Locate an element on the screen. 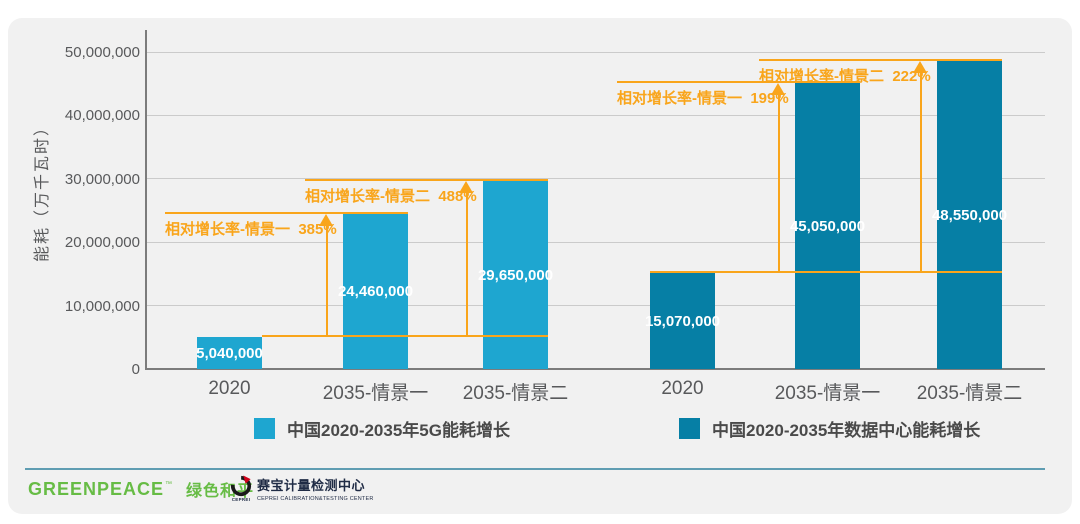 Image resolution: width=1080 pixels, height=524 pixels. legend-item-datacenter: 中国2020-2035年数据中心能耗增长 is located at coordinates (829, 428).